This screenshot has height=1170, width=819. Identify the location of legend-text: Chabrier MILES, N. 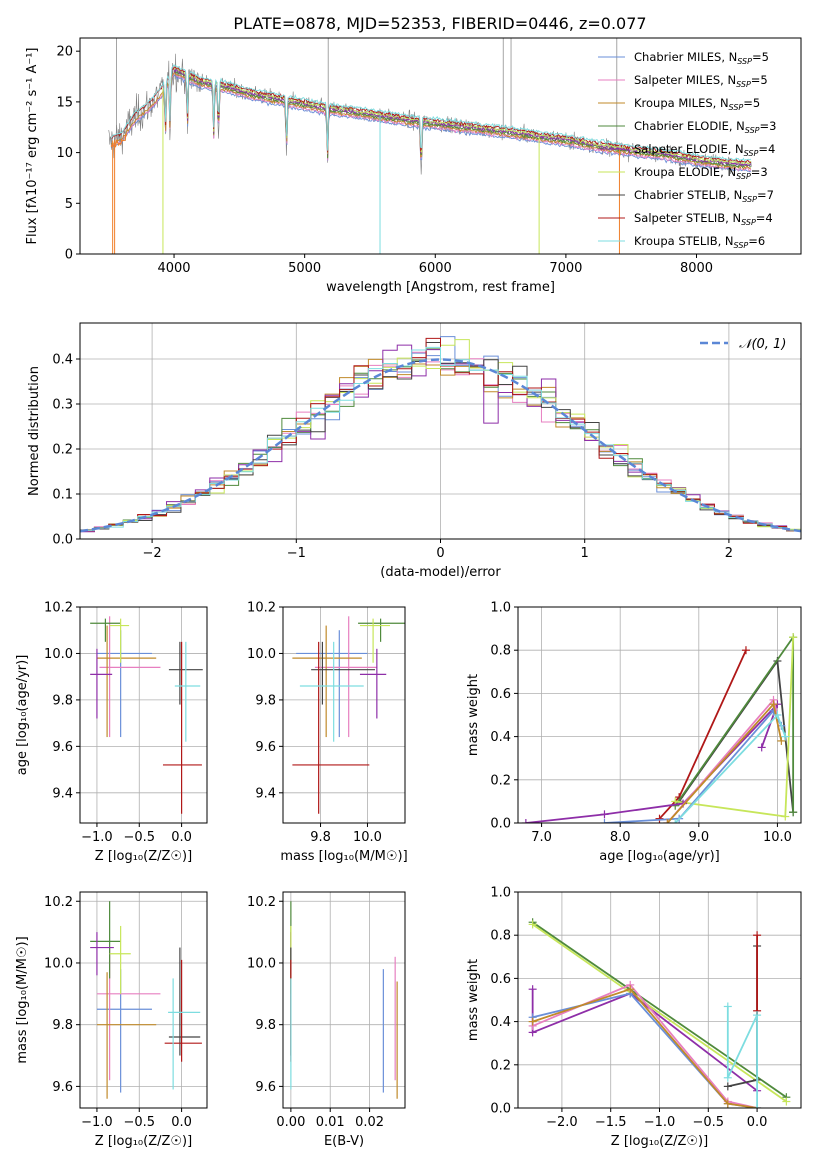
(685, 57).